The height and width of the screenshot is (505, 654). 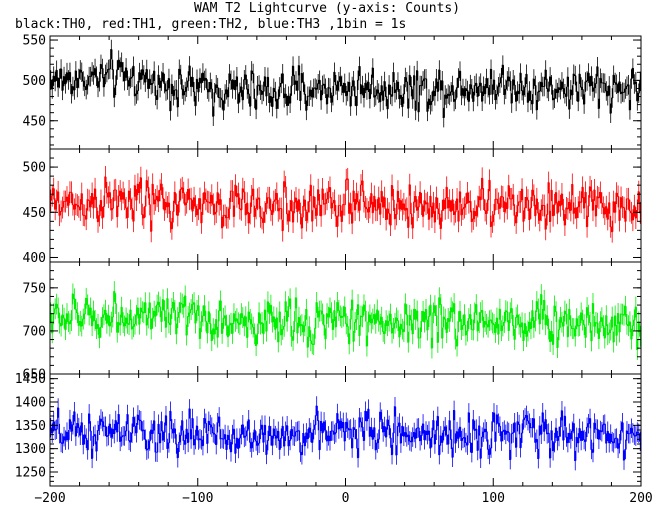 I want to click on y-tick-label: 650, so click(x=34, y=375).